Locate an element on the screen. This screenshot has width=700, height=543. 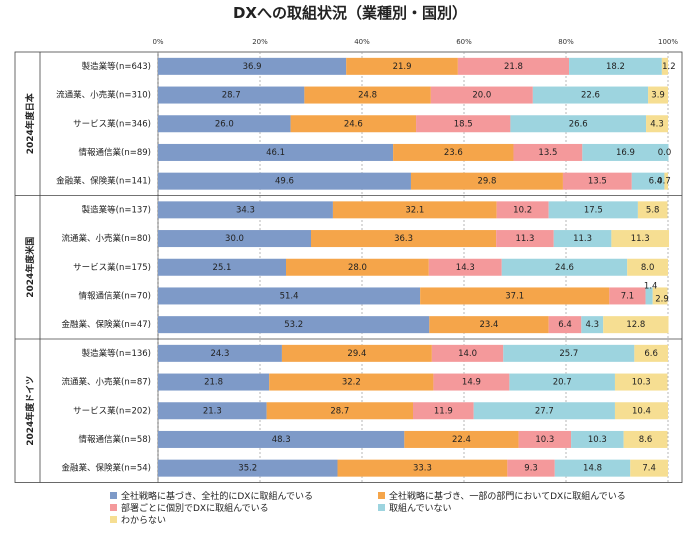
x-tick-label: 0% is located at coordinates (157, 42).